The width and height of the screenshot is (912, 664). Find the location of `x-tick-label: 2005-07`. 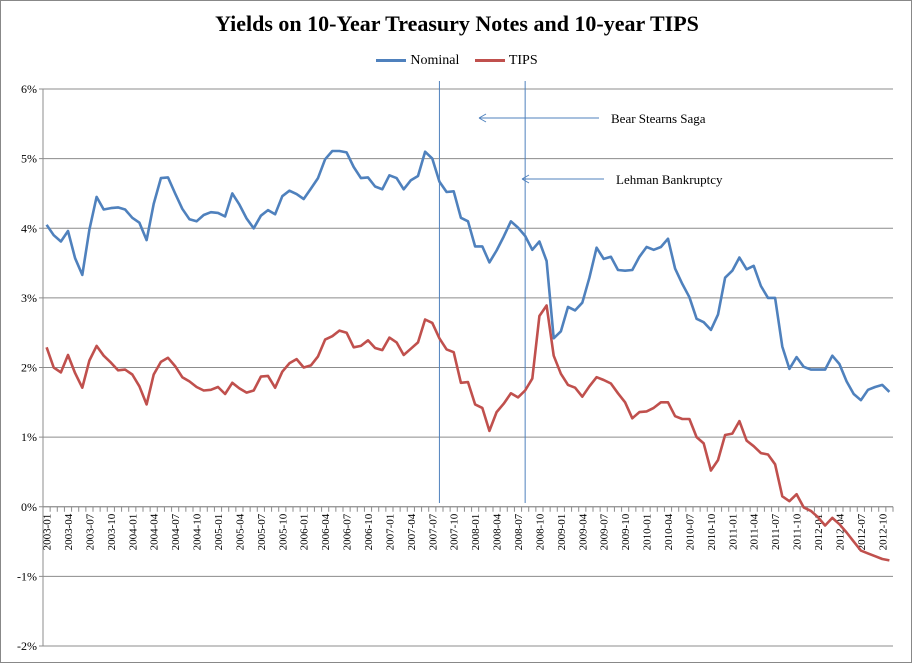

x-tick-label: 2005-07 is located at coordinates (262, 531).